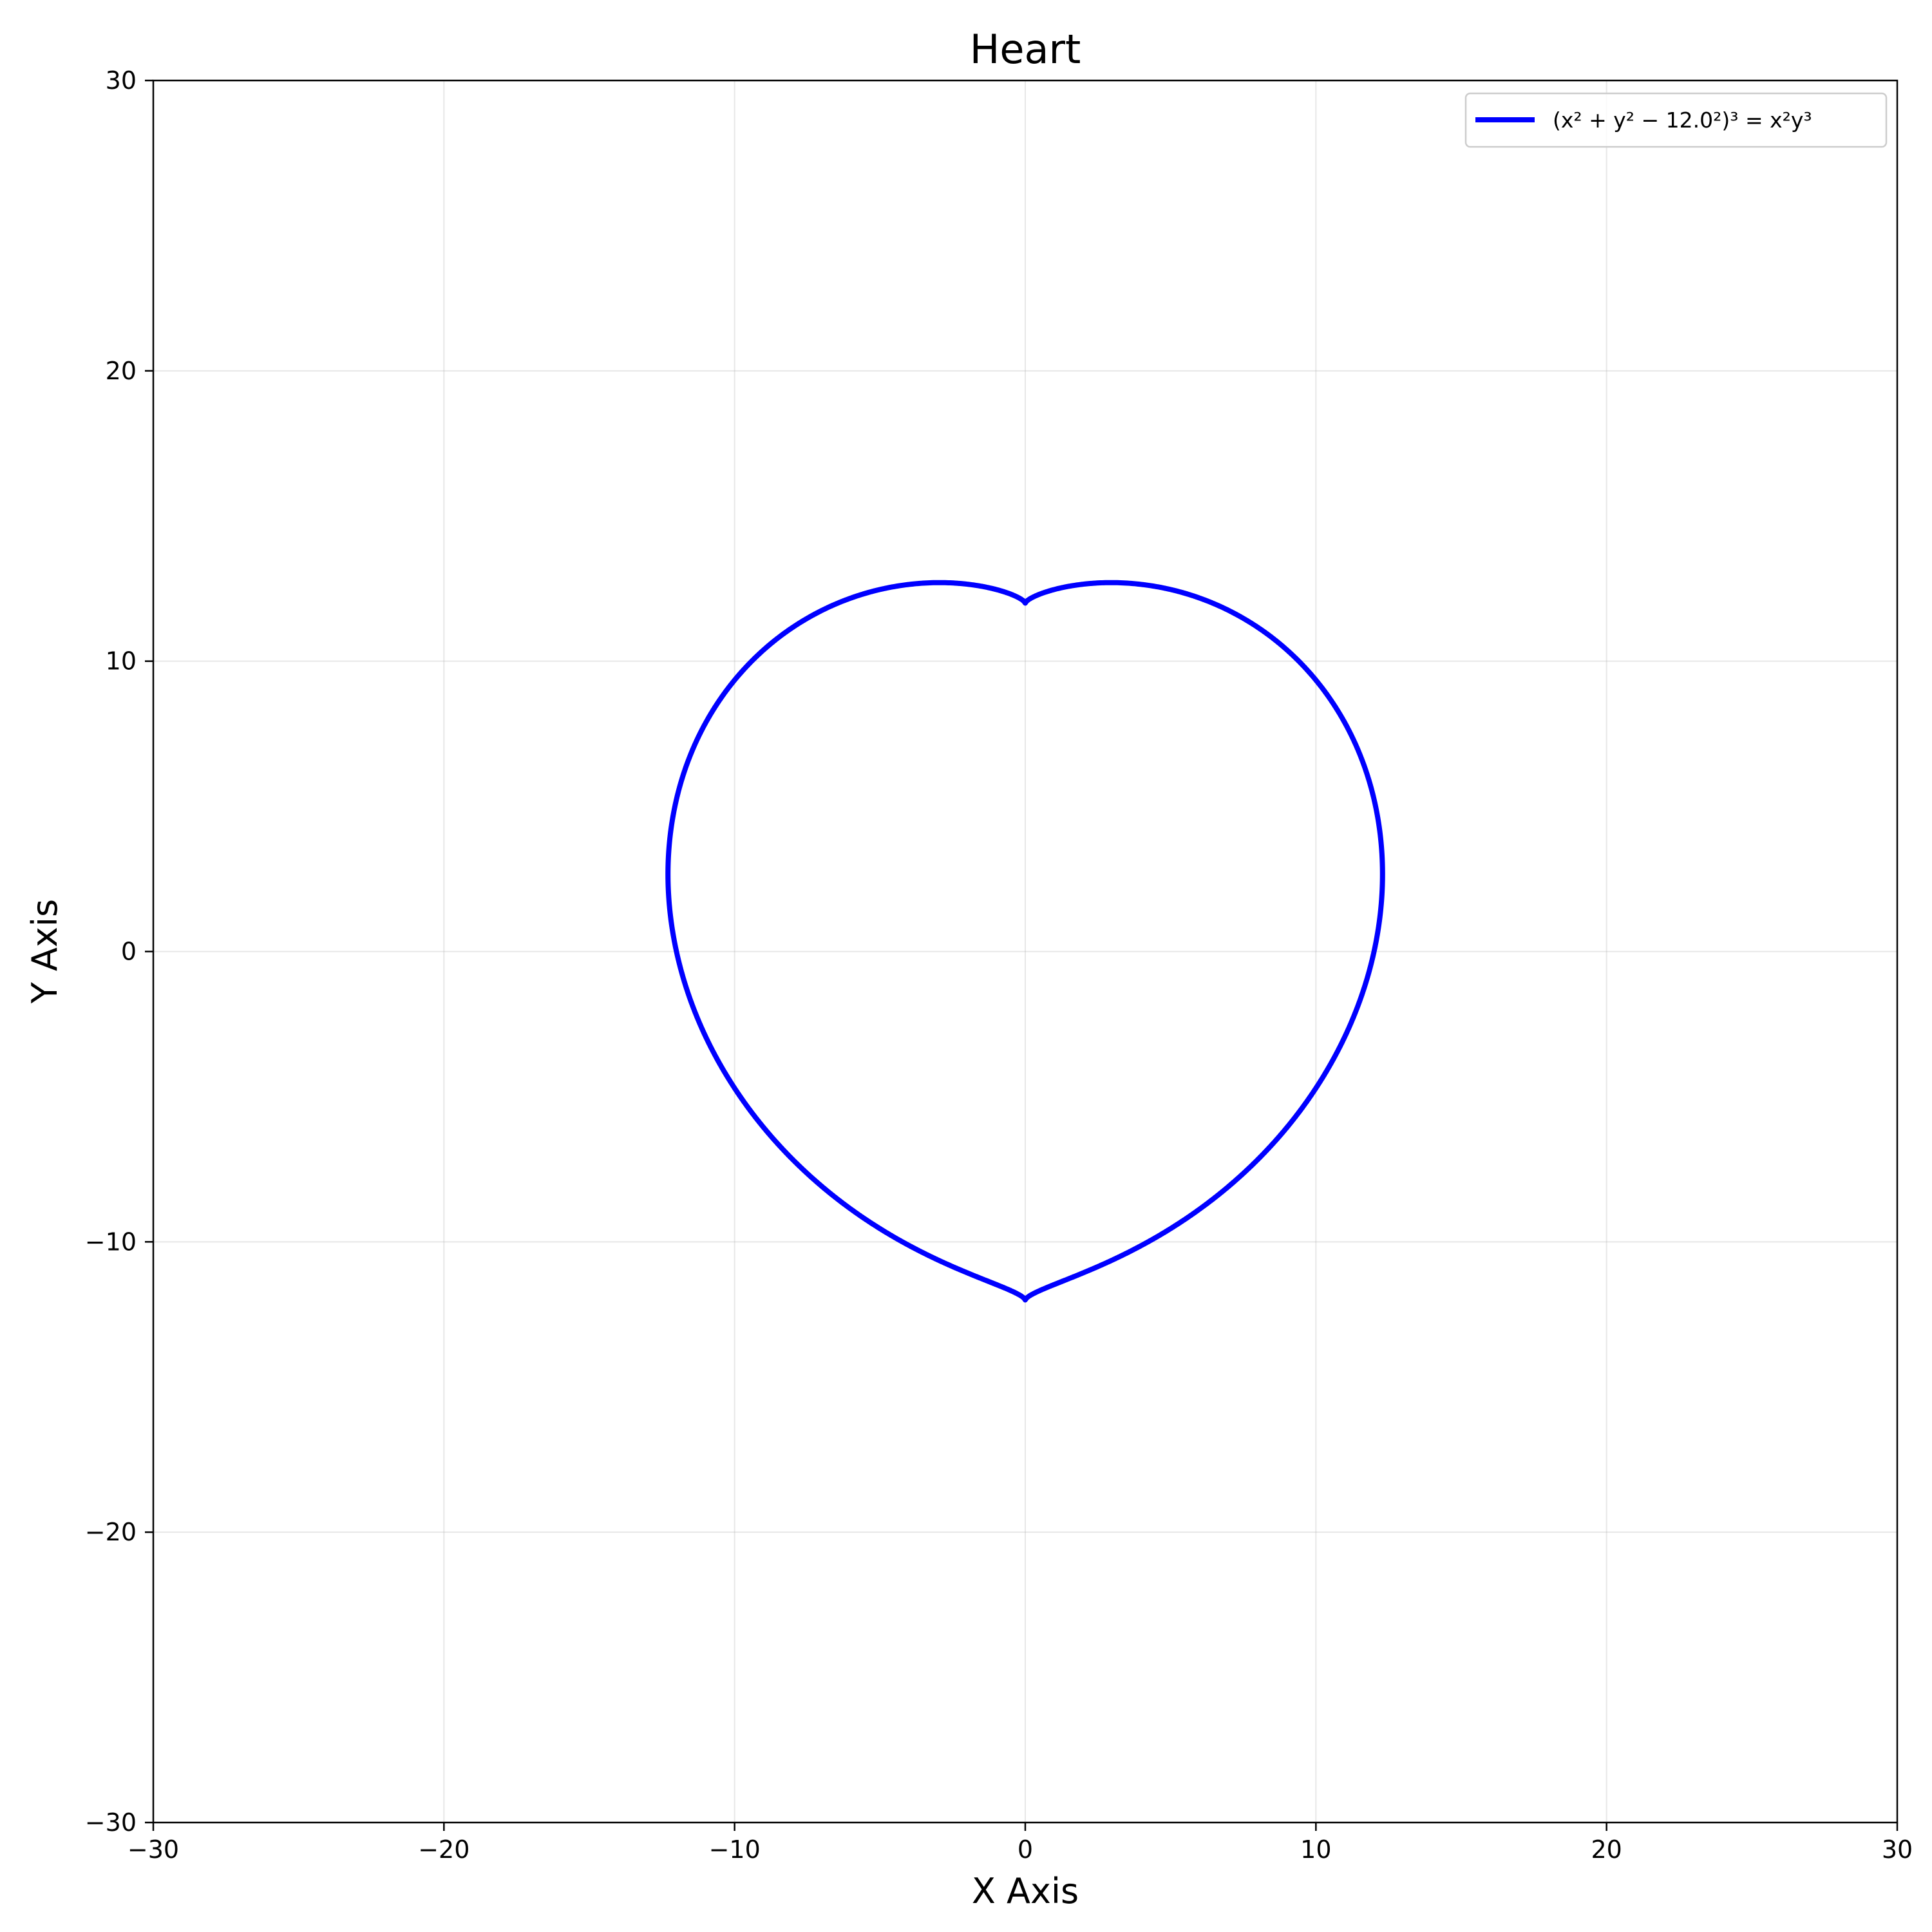 Image resolution: width=1932 pixels, height=1932 pixels. Describe the element at coordinates (111, 1532) in the screenshot. I see `y-tick-label: −20` at that location.